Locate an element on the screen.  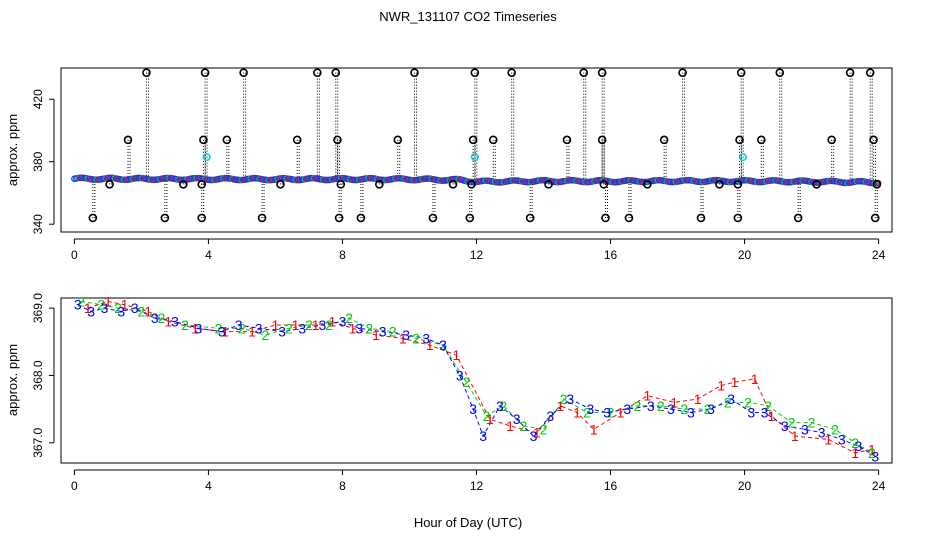
top-x-tick-label: 20 is located at coordinates (745, 255).